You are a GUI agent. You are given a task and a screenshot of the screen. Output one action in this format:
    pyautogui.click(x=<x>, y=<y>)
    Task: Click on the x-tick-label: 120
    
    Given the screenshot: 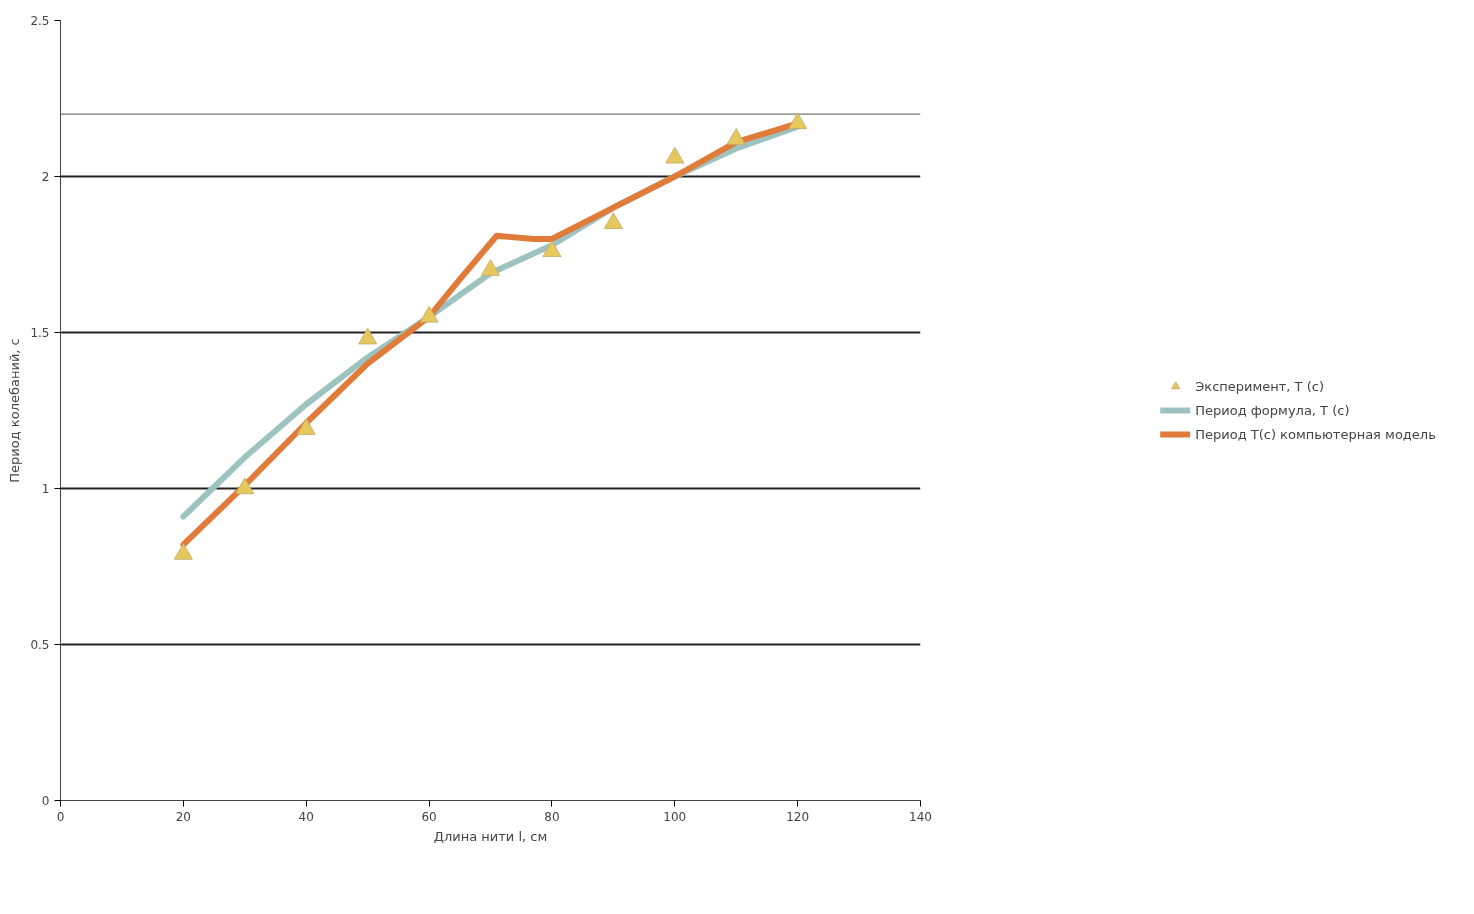 What is the action you would take?
    pyautogui.click(x=798, y=816)
    